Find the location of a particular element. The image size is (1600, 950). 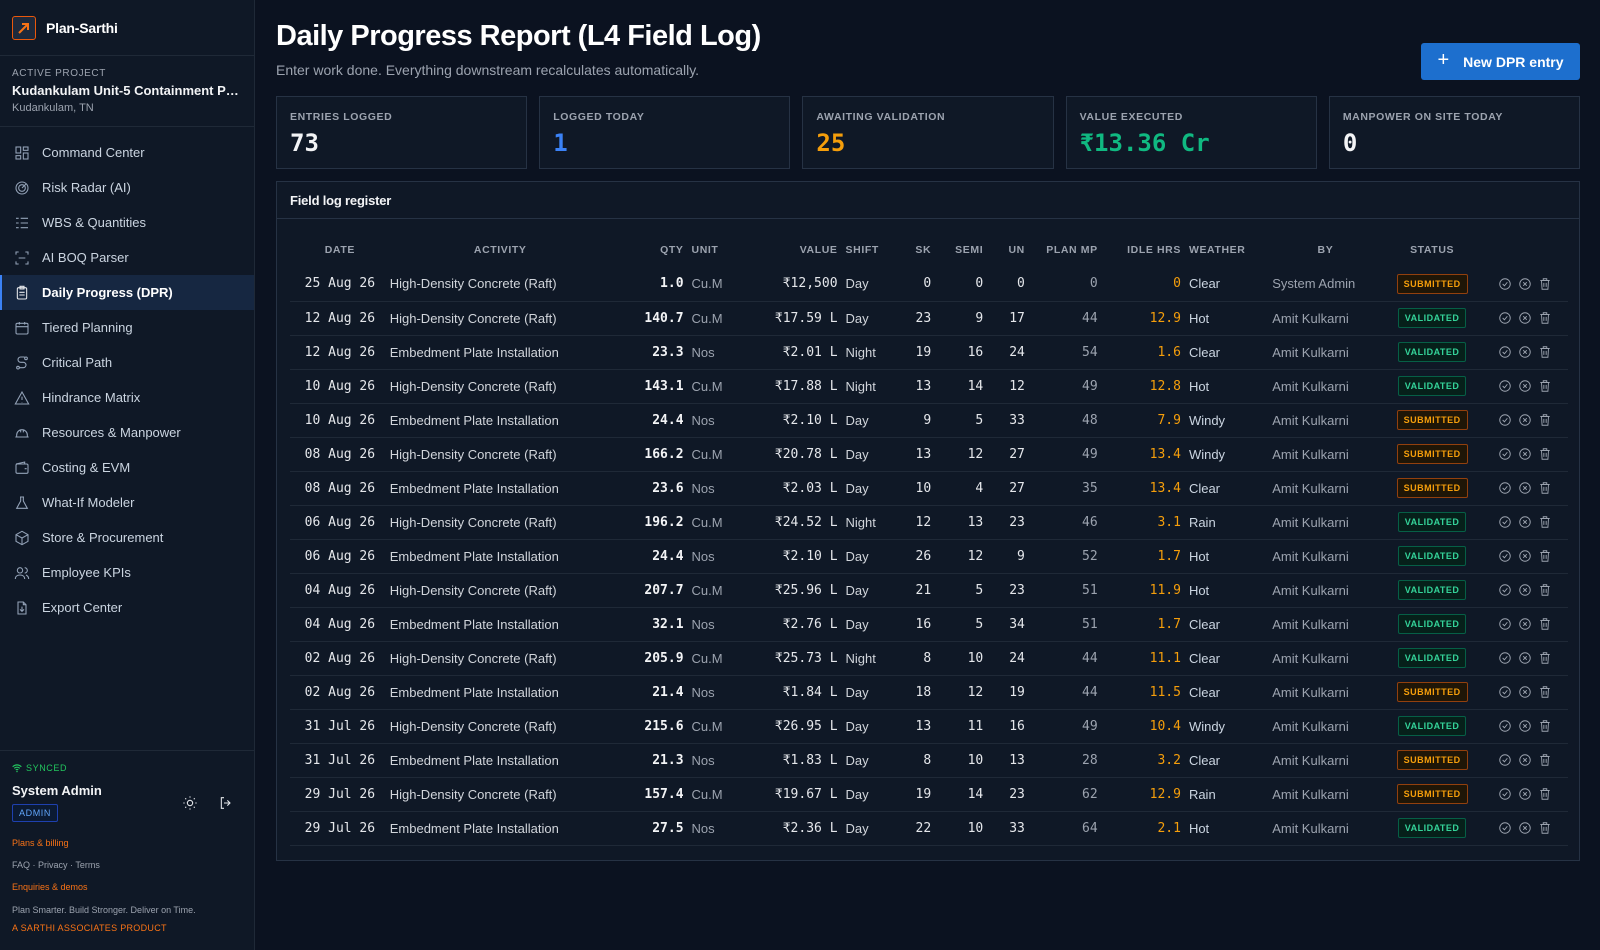

faq-privacy-terms-links: FAQ · Privacy · Terms is located at coordinates (56, 865).